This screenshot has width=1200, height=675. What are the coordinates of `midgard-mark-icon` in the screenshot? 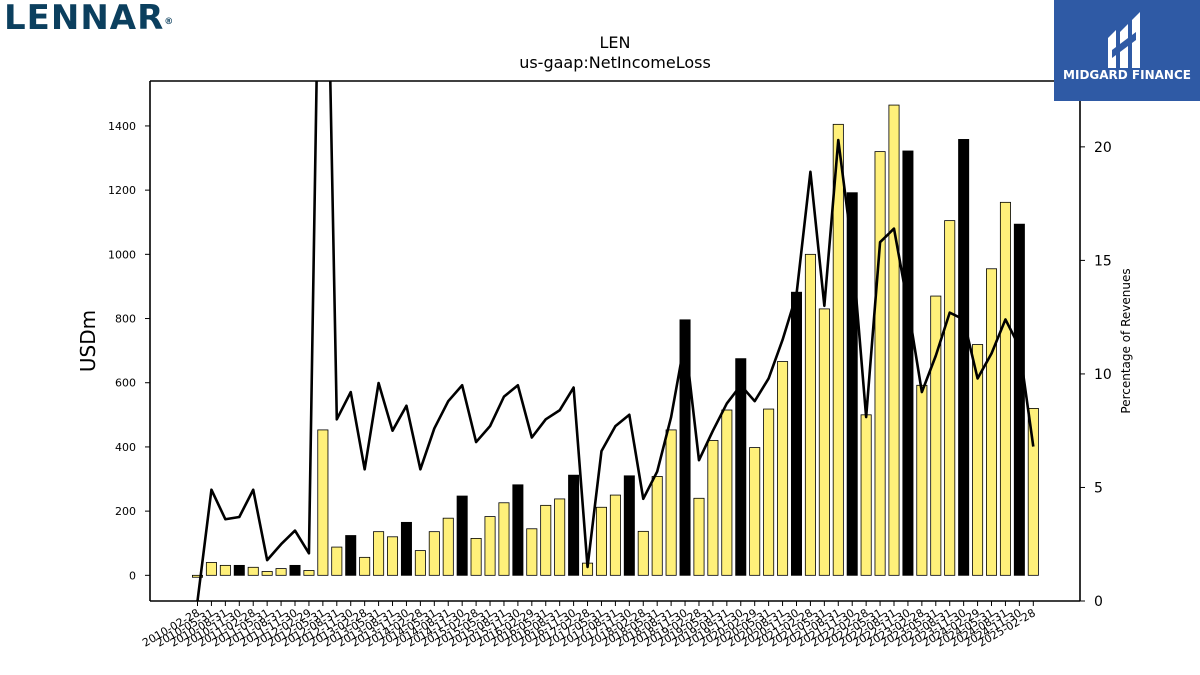 It's located at (1124, 40).